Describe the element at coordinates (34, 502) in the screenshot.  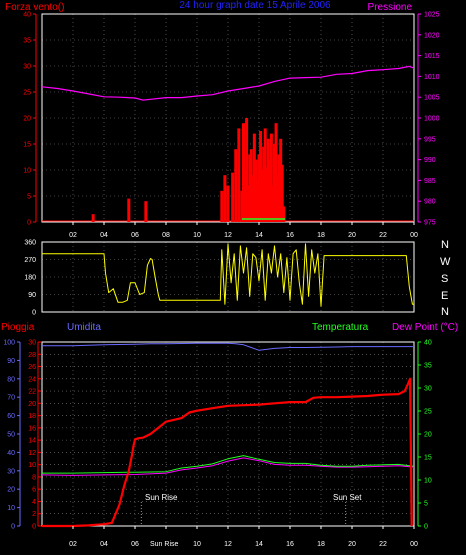
I see `rain-tick-label: 4` at that location.